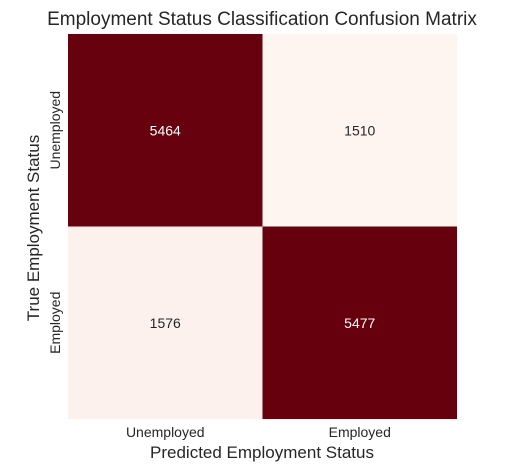 This screenshot has height=472, width=524. I want to click on cell-value-label-0-0: 5464, so click(165, 130).